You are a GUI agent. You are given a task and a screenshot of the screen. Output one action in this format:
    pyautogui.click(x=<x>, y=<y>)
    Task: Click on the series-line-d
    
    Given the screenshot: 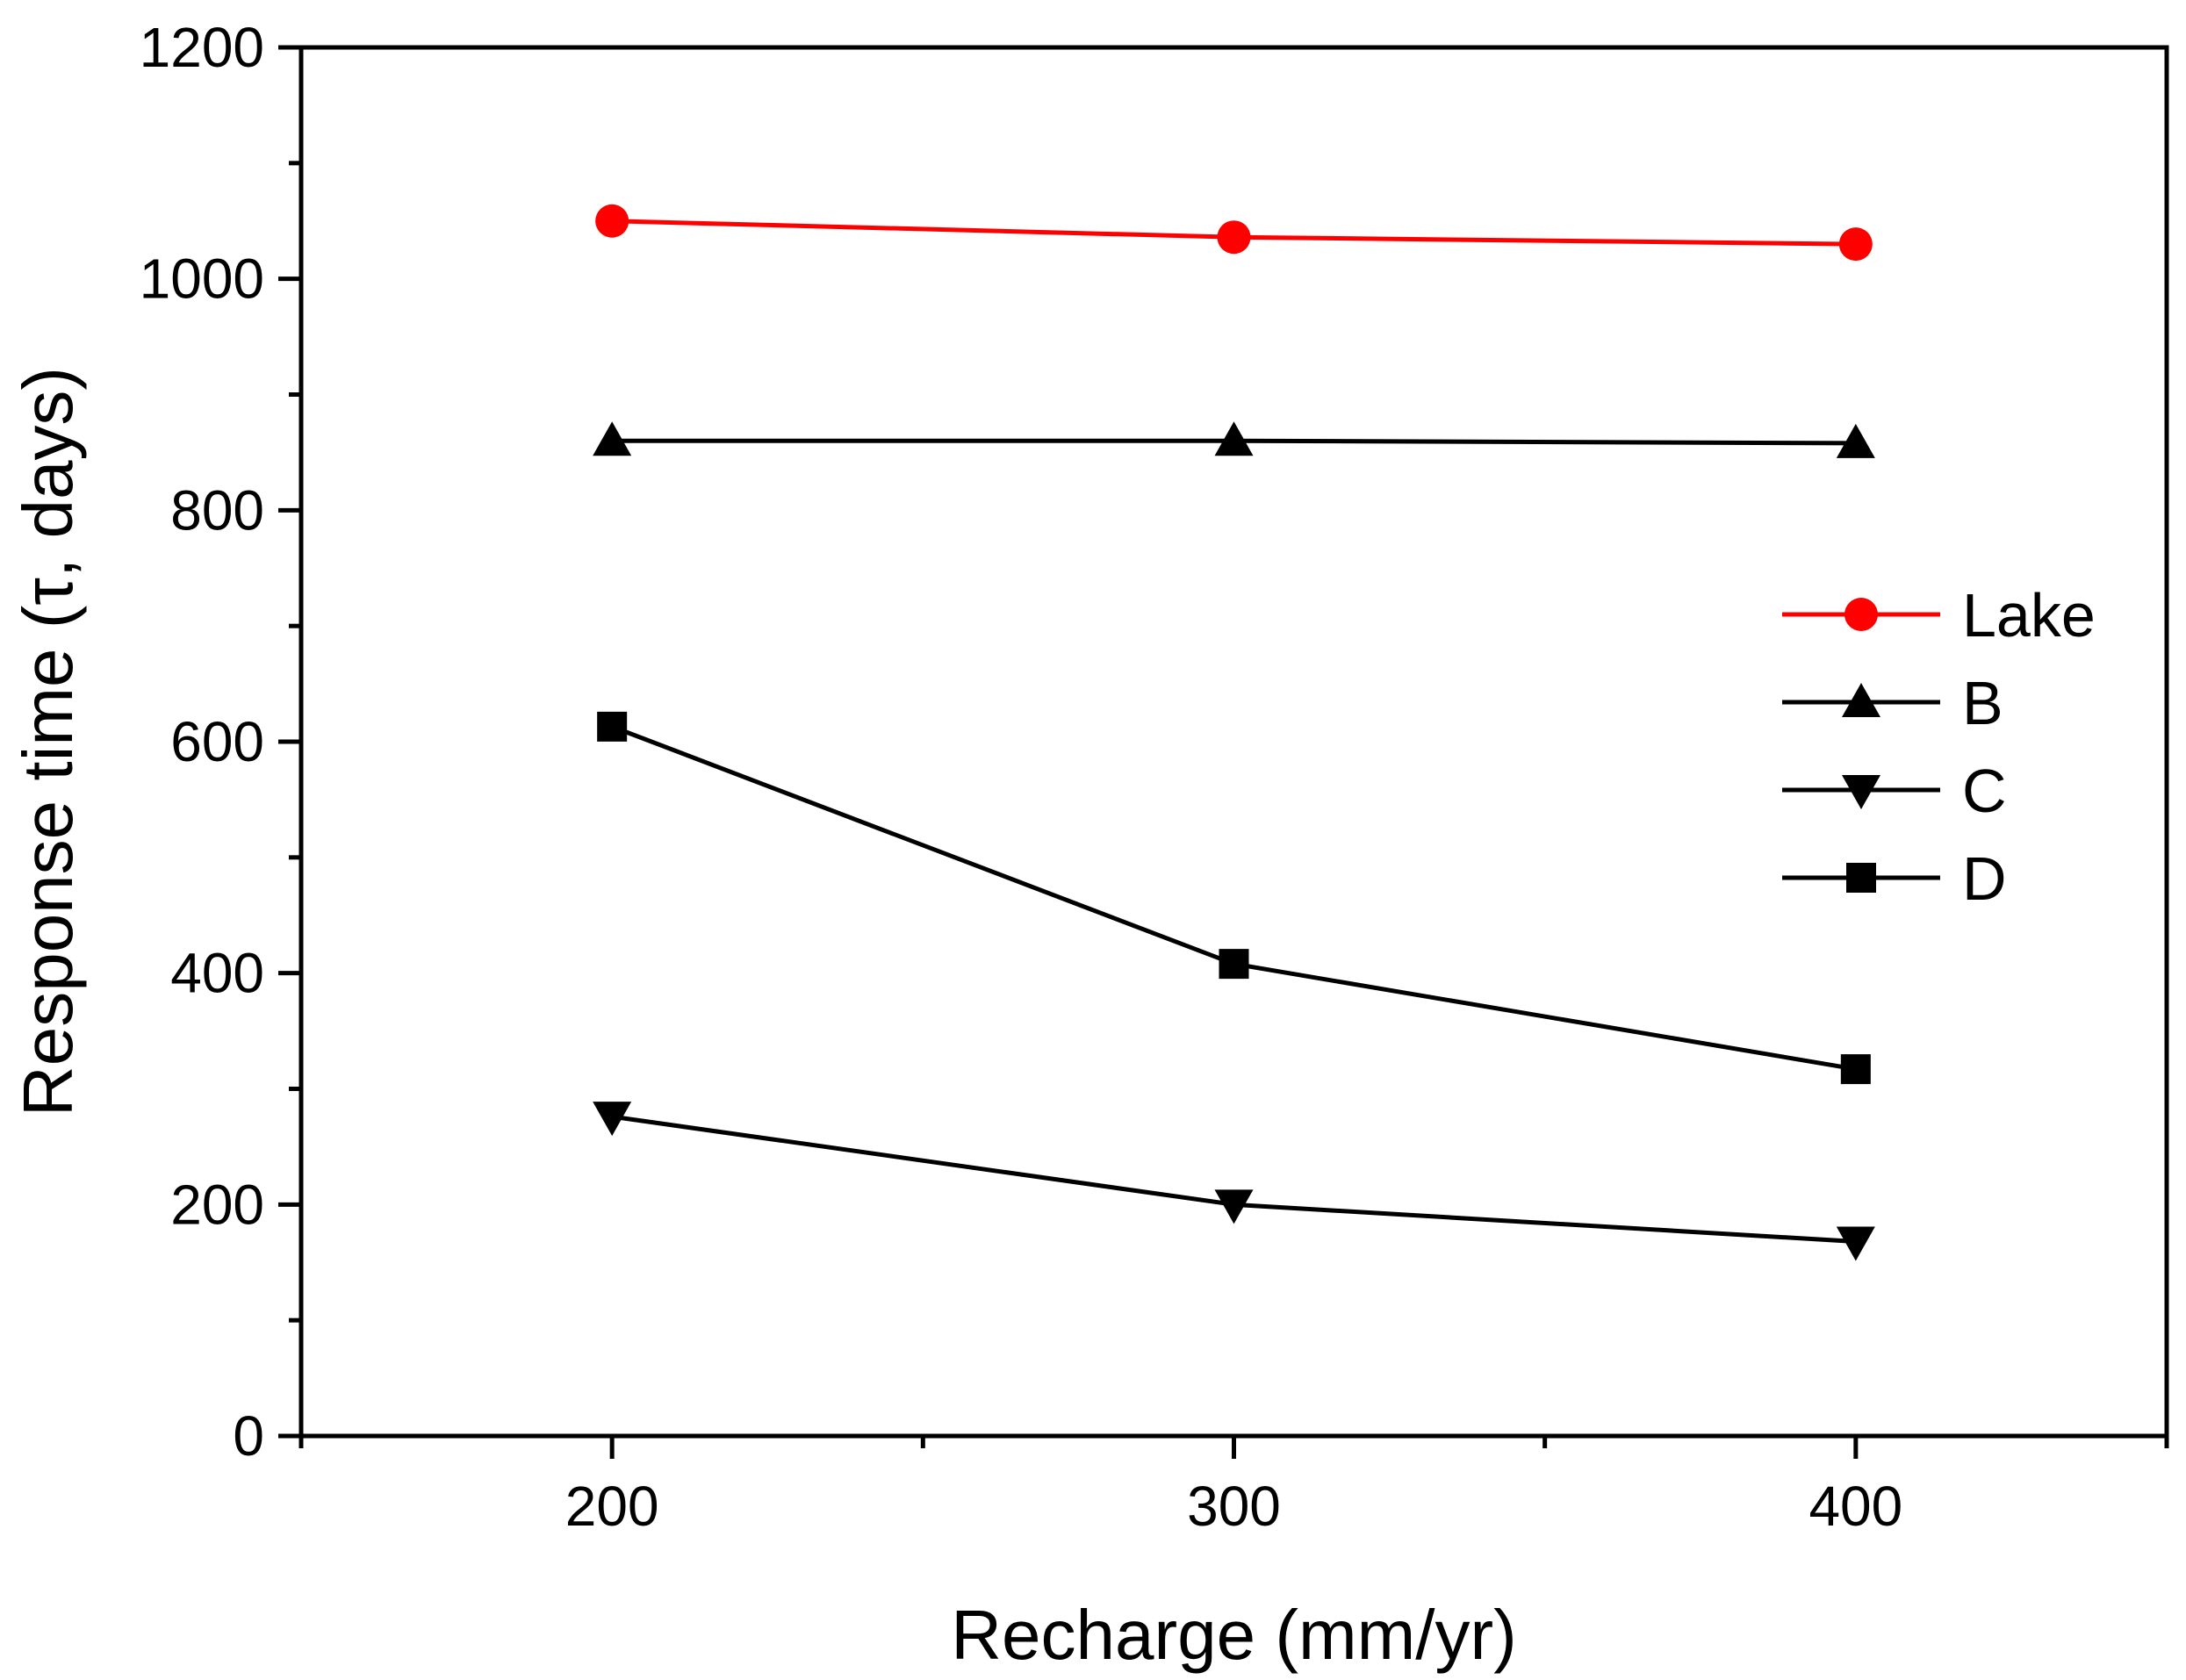 What is the action you would take?
    pyautogui.click(x=1234, y=898)
    